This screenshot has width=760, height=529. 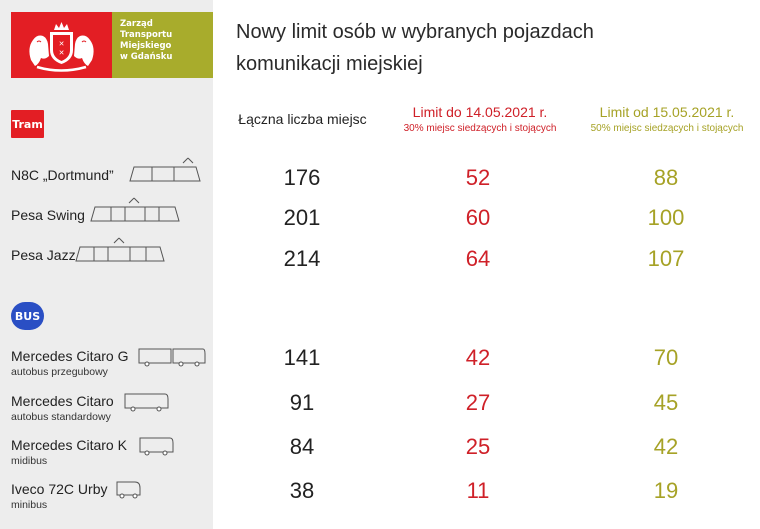 What do you see at coordinates (478, 217) in the screenshot?
I see `tram-row-1-limit1: 60` at bounding box center [478, 217].